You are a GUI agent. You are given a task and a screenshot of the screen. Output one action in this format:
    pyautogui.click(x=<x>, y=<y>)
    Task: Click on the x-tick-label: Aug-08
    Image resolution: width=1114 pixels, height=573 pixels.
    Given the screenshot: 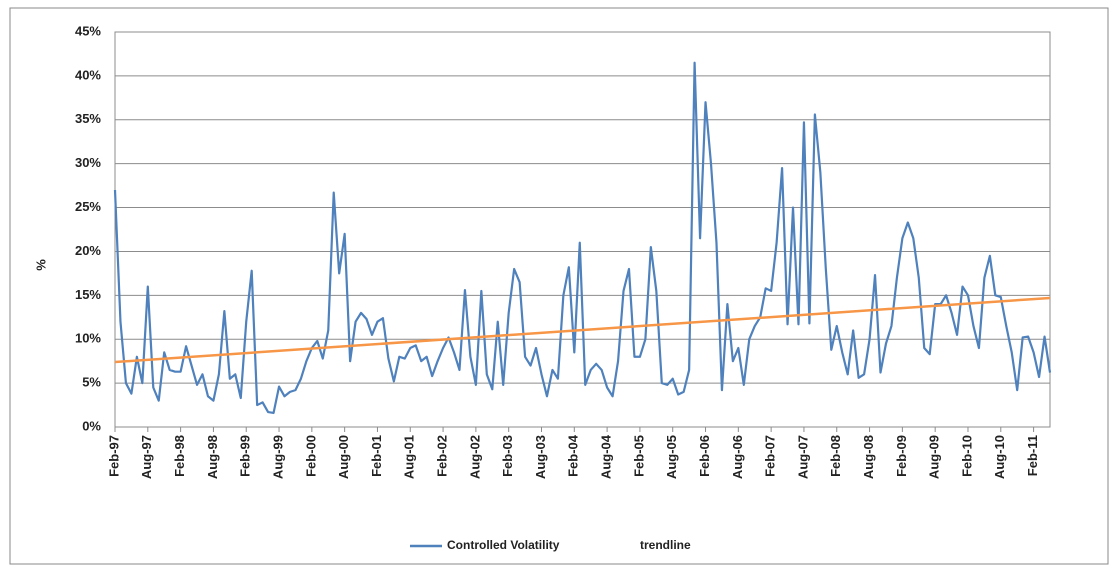 What is the action you would take?
    pyautogui.click(x=868, y=457)
    